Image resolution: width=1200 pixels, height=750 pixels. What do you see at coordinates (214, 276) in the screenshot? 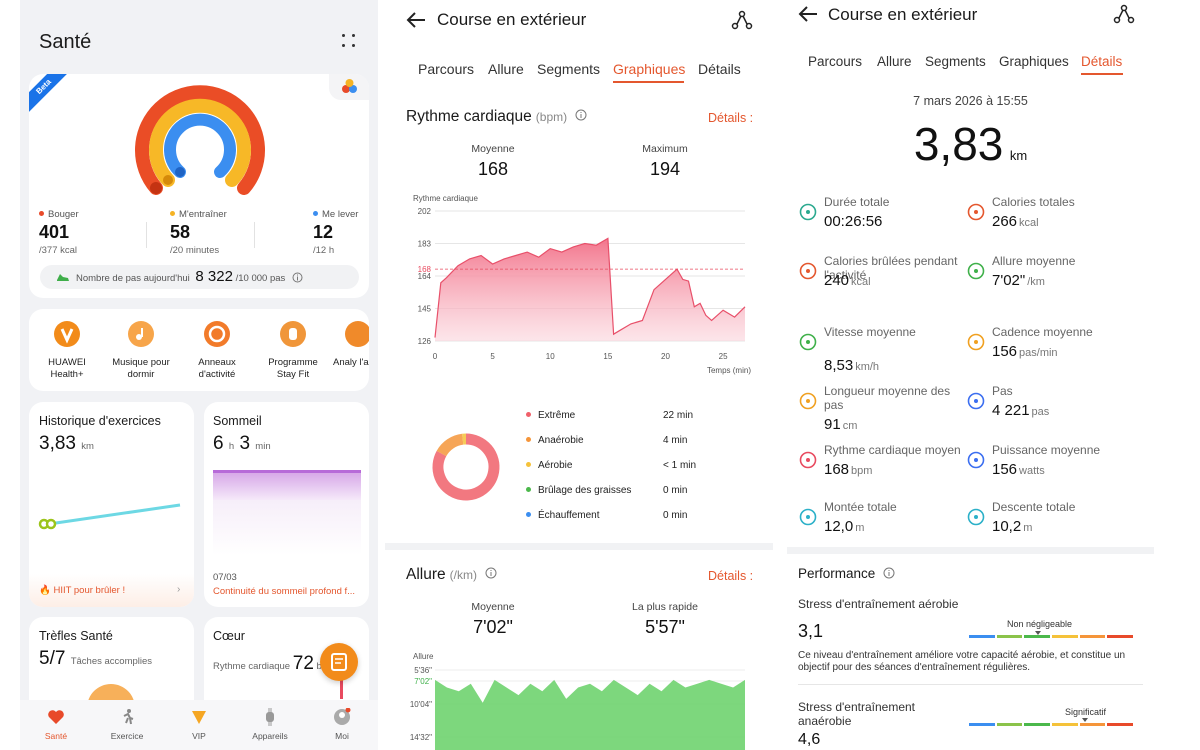
I see `steps-value: 8 322` at bounding box center [214, 276].